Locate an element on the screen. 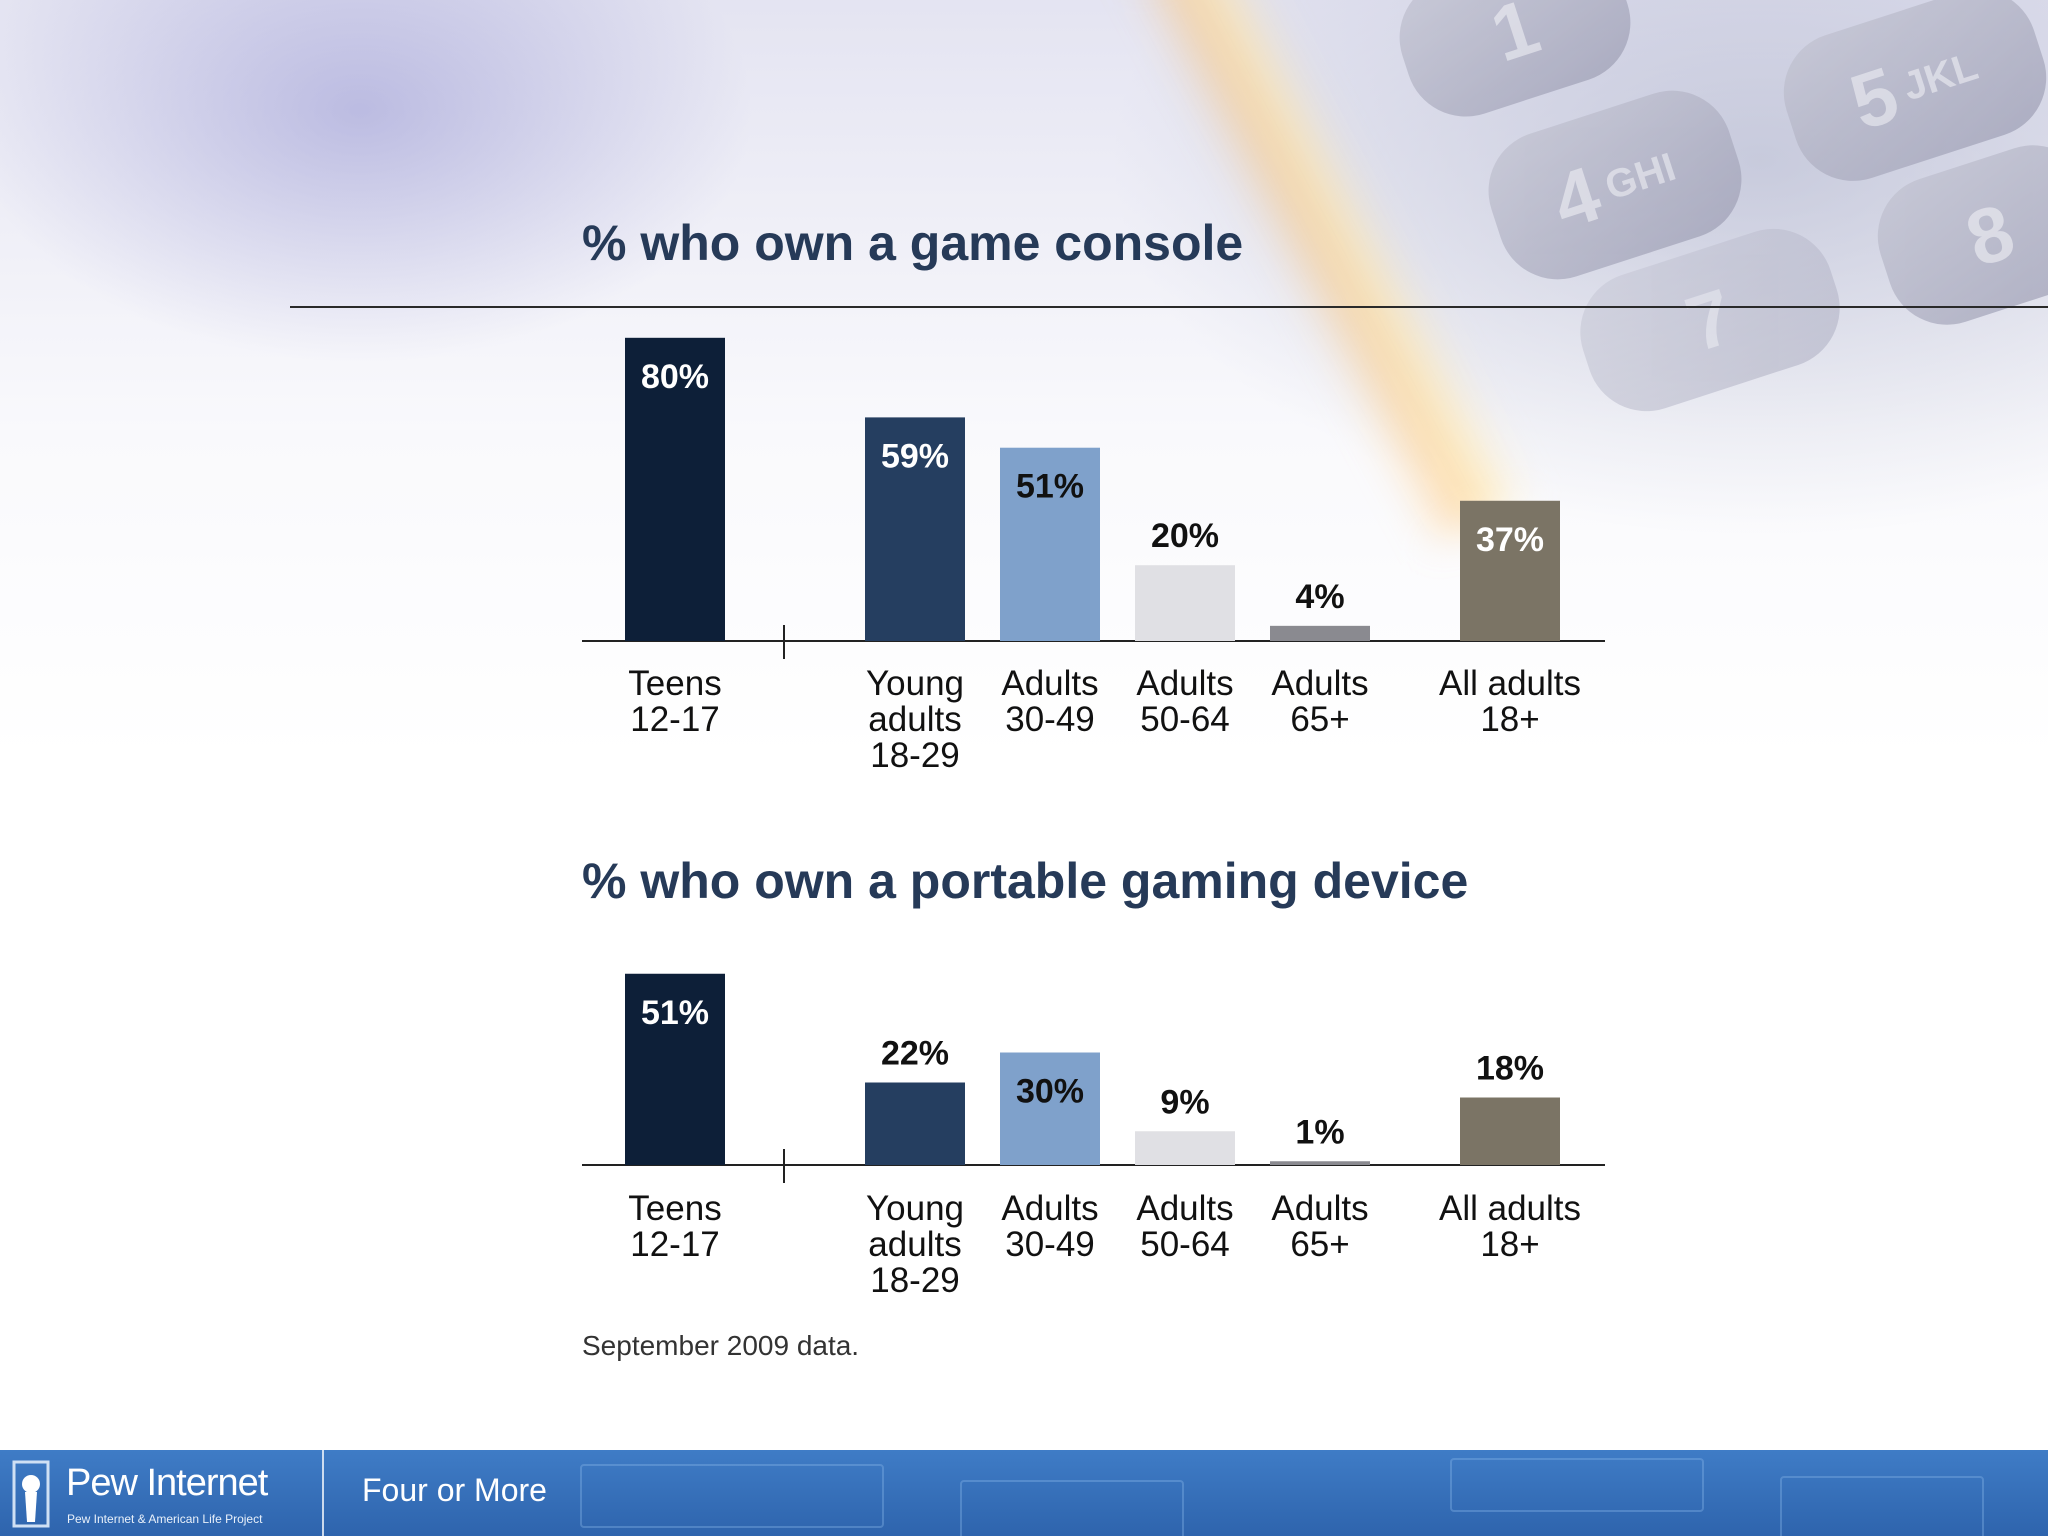 The image size is (2048, 1536). footer-divider is located at coordinates (323, 1493).